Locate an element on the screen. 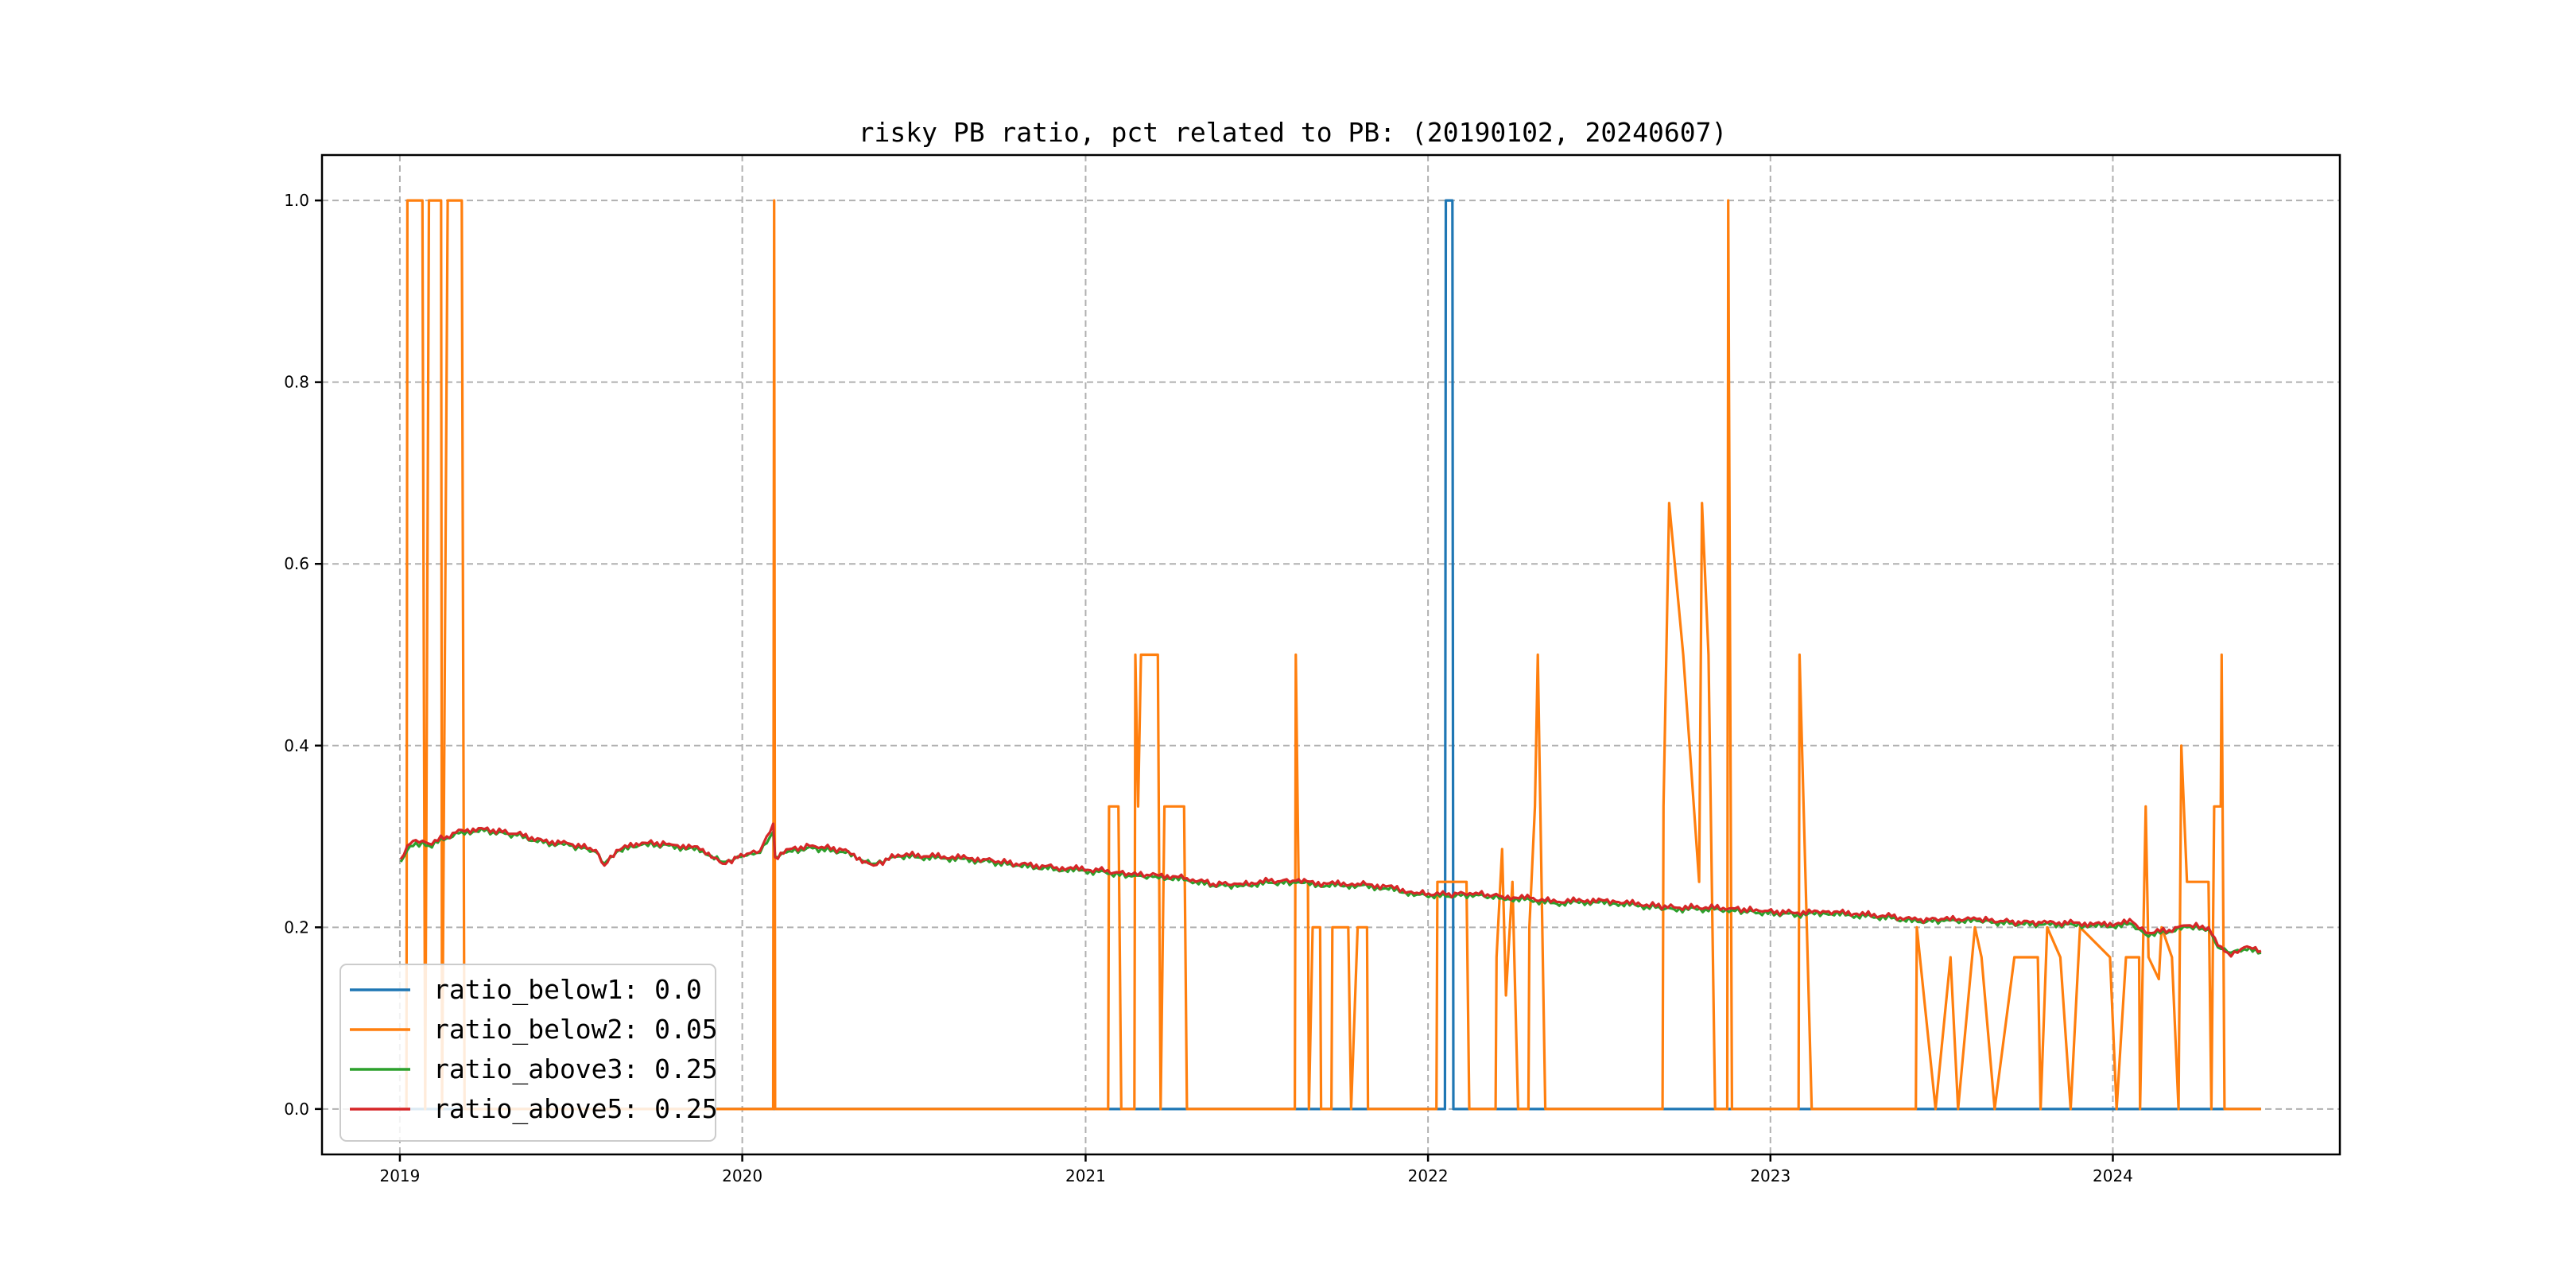 This screenshot has width=2576, height=1288. legend-label-ratio-above3: ratio_above3: 0.25 is located at coordinates (575, 1069).